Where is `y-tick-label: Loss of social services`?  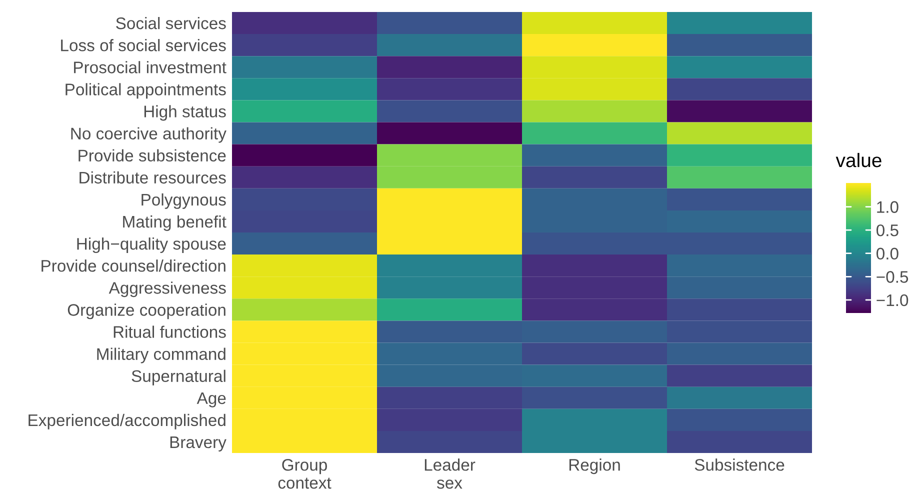
y-tick-label: Loss of social services is located at coordinates (143, 45).